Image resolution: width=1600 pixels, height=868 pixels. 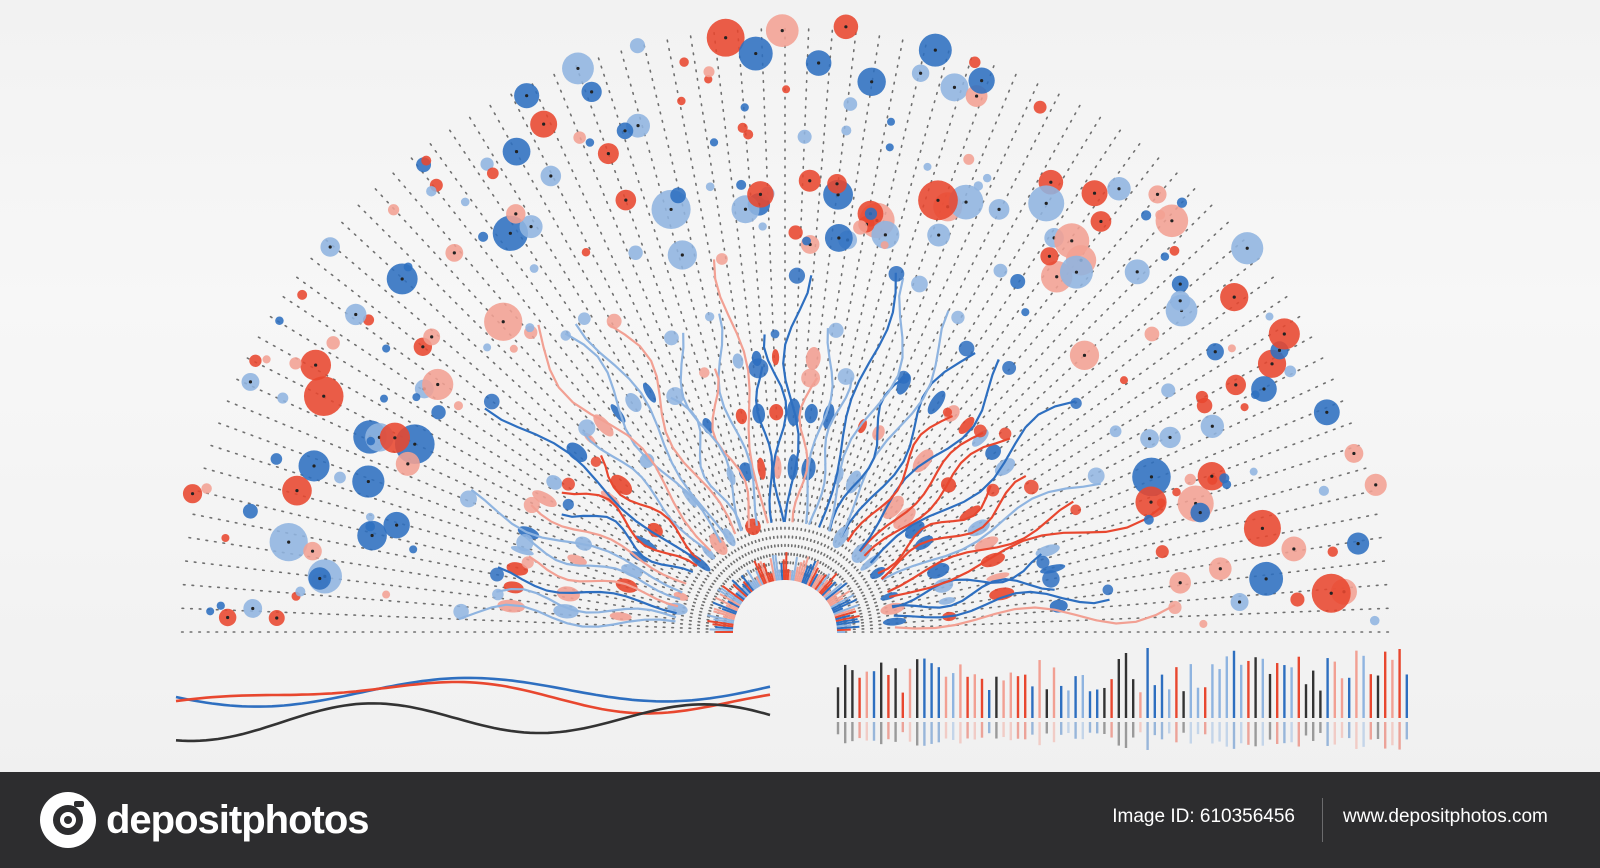 I want to click on camera-icon, so click(x=68, y=820).